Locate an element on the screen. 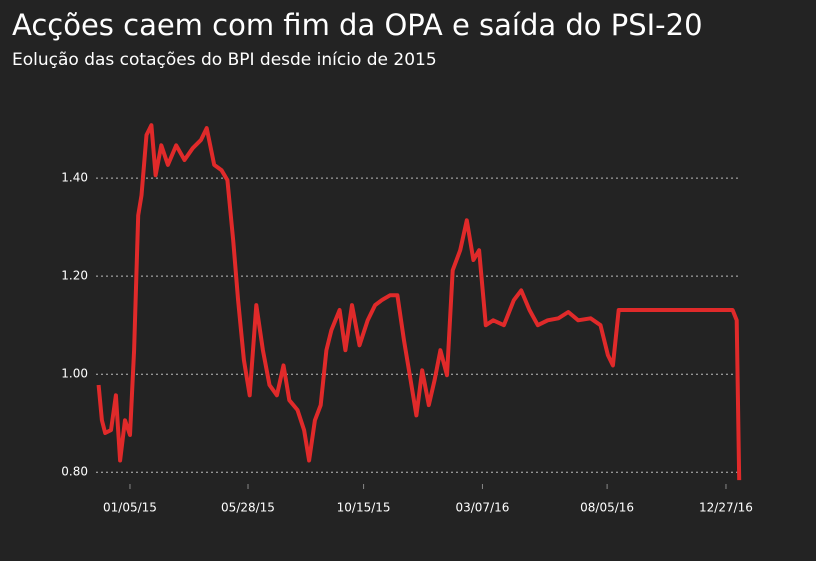 The height and width of the screenshot is (561, 816). x-tick-label: 03/07/16 is located at coordinates (482, 508).